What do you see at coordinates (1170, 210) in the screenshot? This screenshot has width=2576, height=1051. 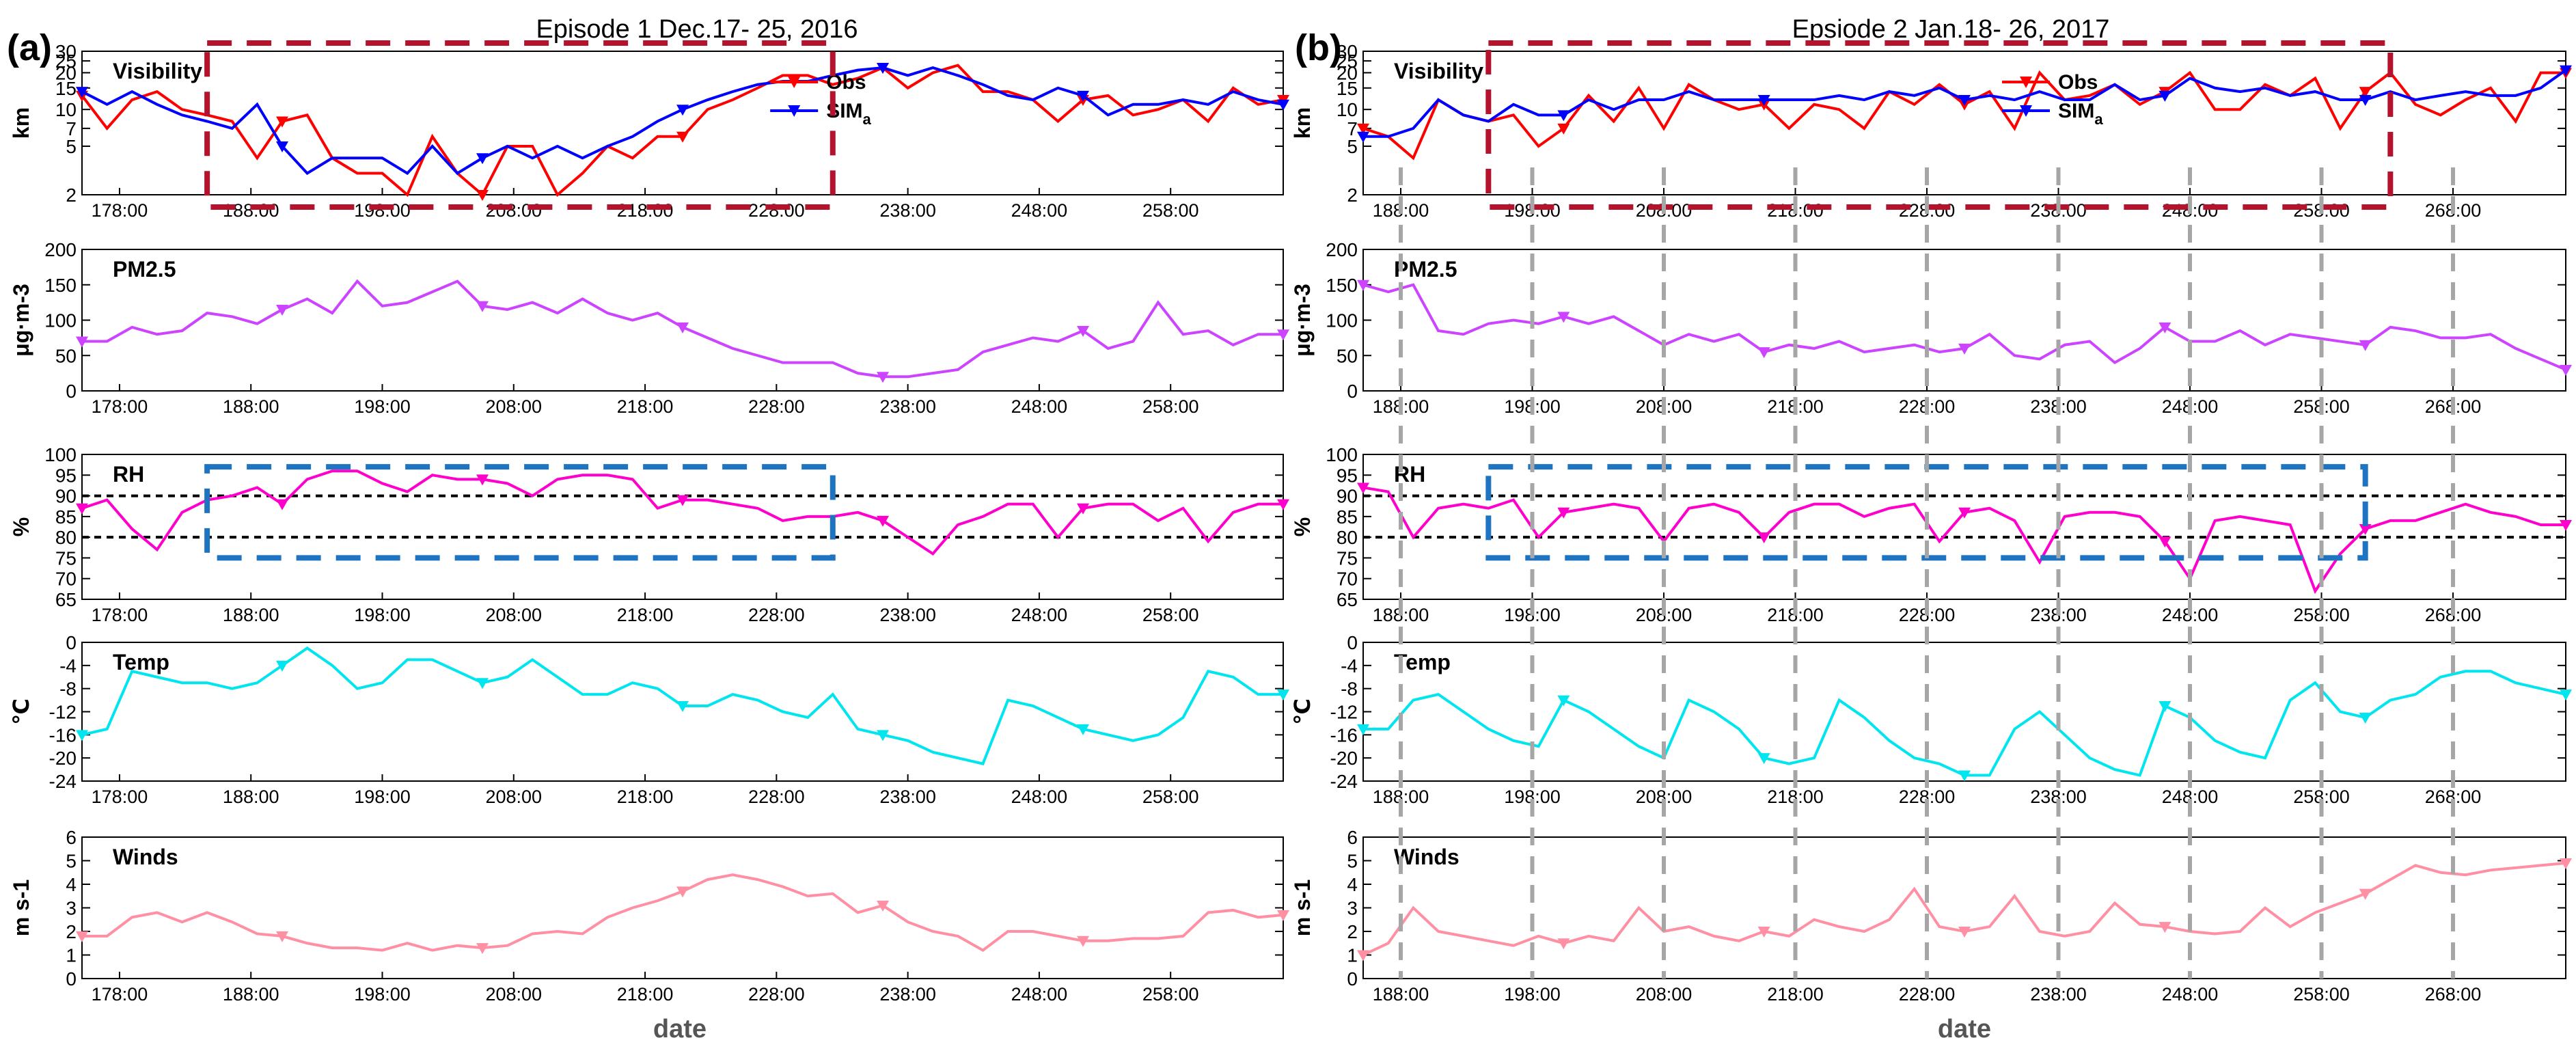 I see `panel-a-visibility-xtick-label: 258:00` at bounding box center [1170, 210].